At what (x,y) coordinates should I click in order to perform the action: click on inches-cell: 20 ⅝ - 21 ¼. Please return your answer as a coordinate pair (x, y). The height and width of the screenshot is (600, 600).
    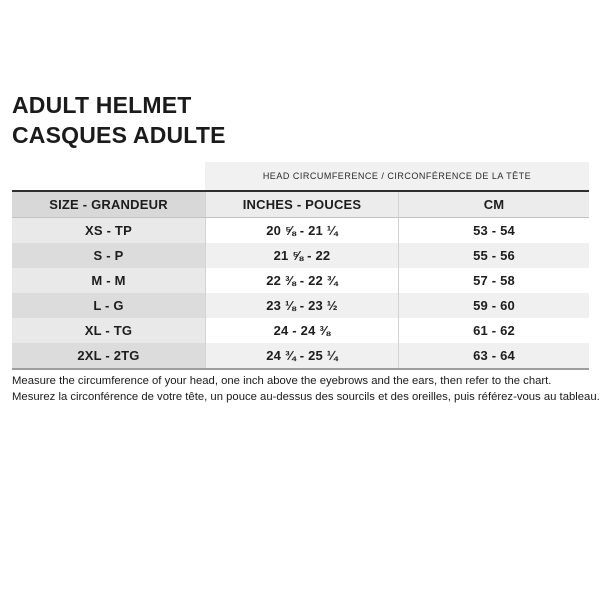
    Looking at the image, I should click on (301, 230).